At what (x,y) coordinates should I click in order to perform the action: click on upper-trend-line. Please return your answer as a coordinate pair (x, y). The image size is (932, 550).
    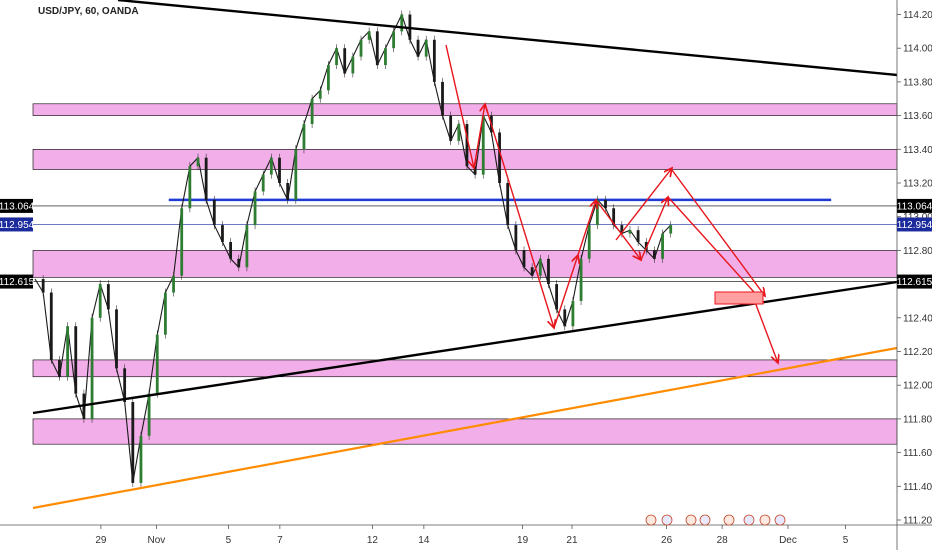
    Looking at the image, I should click on (507, 38).